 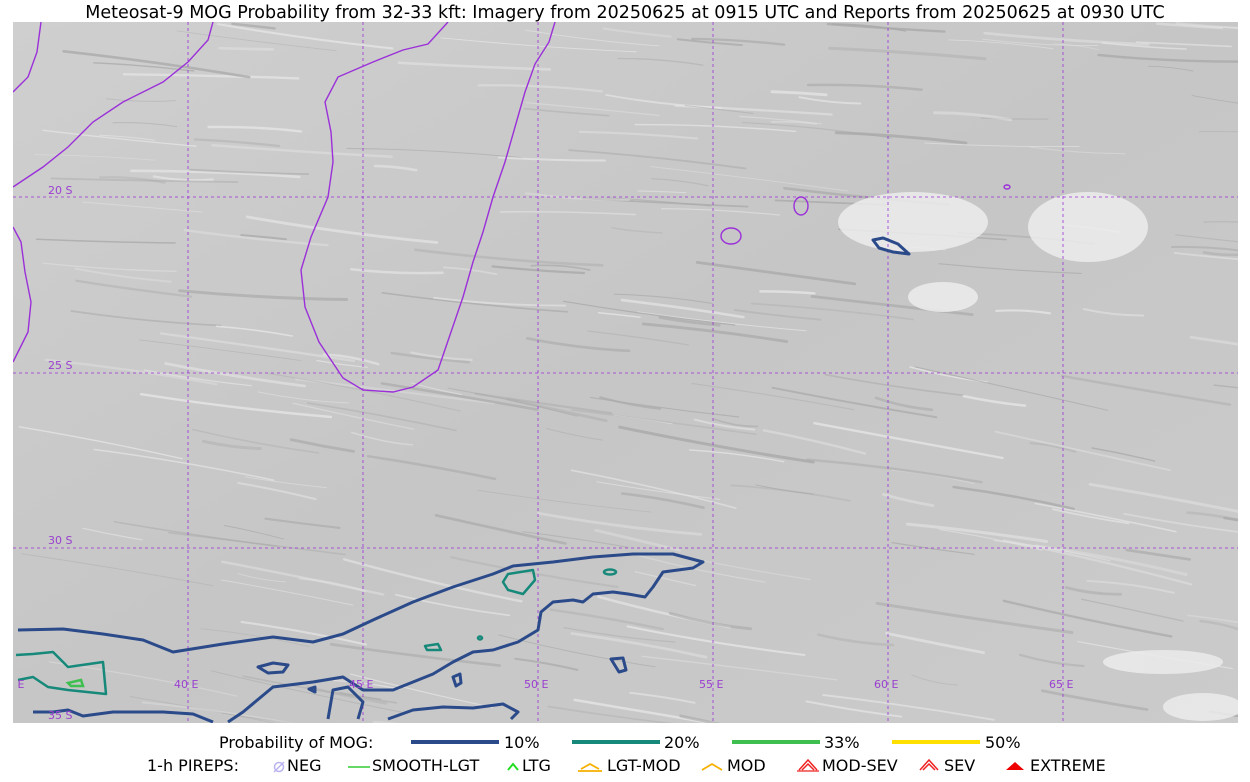 I want to click on lon-label-55e: 55 E, so click(x=711, y=684).